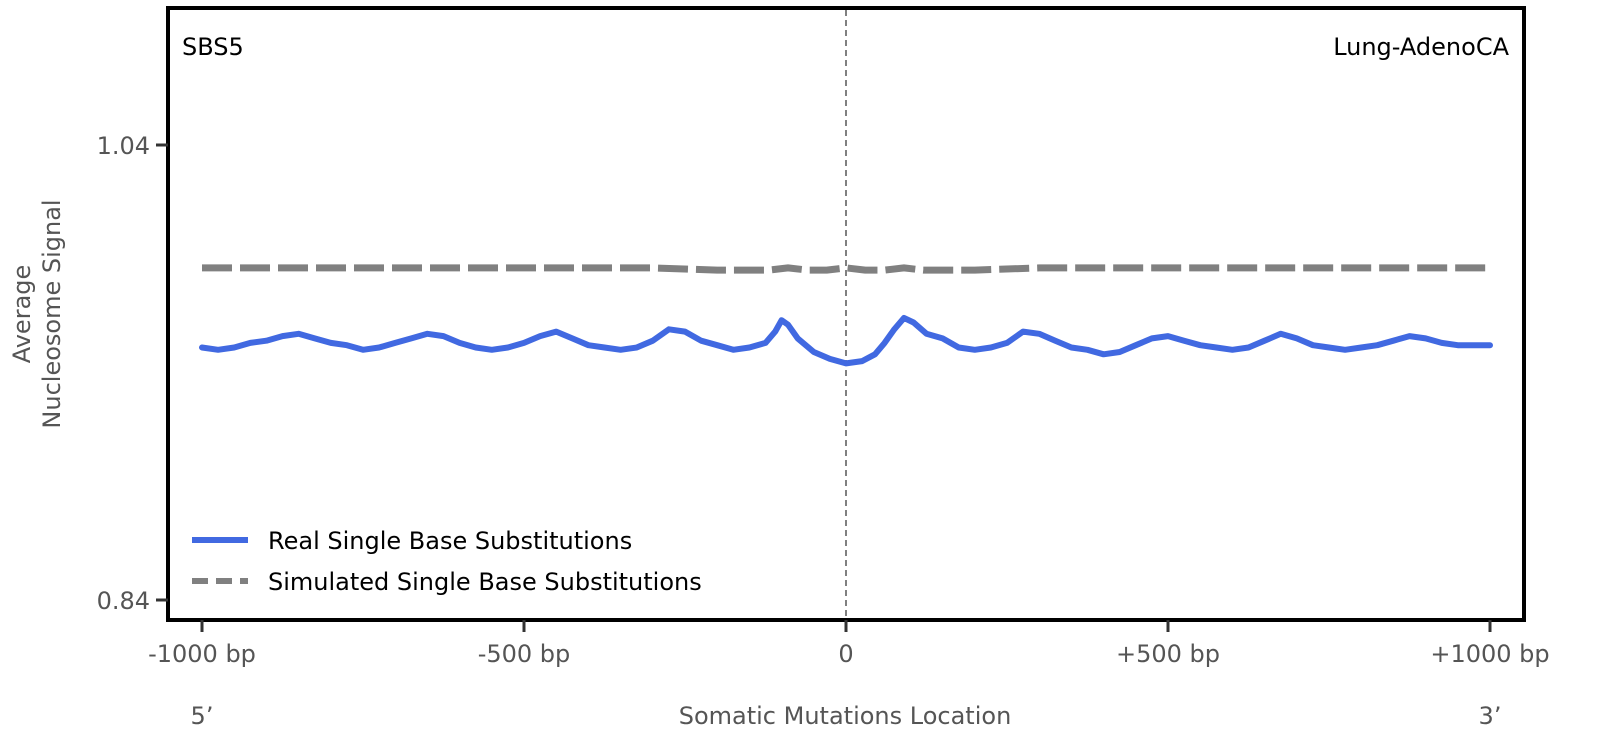 The image size is (1603, 756). I want to click on x-ticks: -1000 bp -500 bp 0 +500 bp +1000 bp, so click(849, 644).